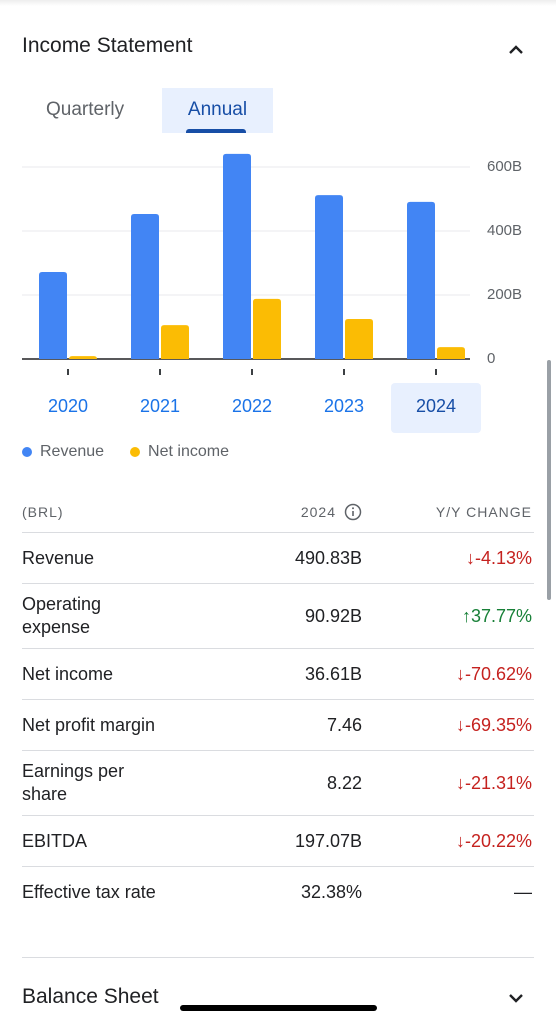 This screenshot has height=1024, width=556. I want to click on row-change: ↓-69.35%, so click(493, 724).